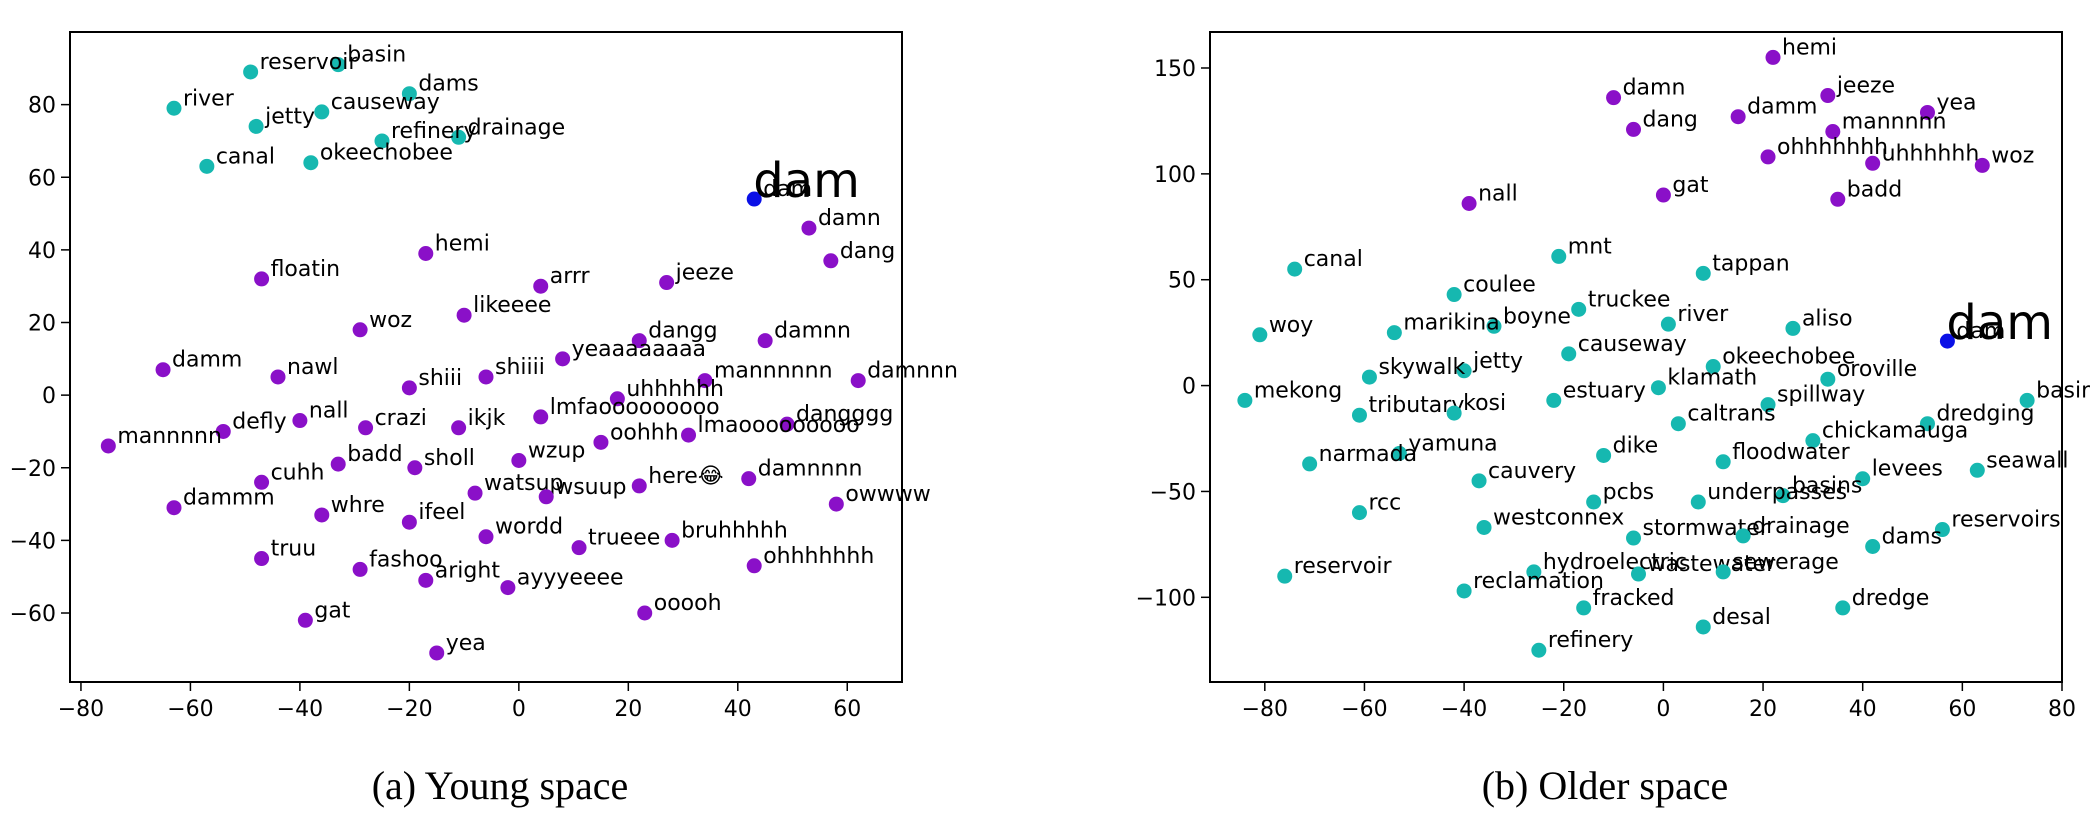 This screenshot has height=818, width=2090. Describe the element at coordinates (42, 251) in the screenshot. I see `young-y-tick-label: 40` at that location.